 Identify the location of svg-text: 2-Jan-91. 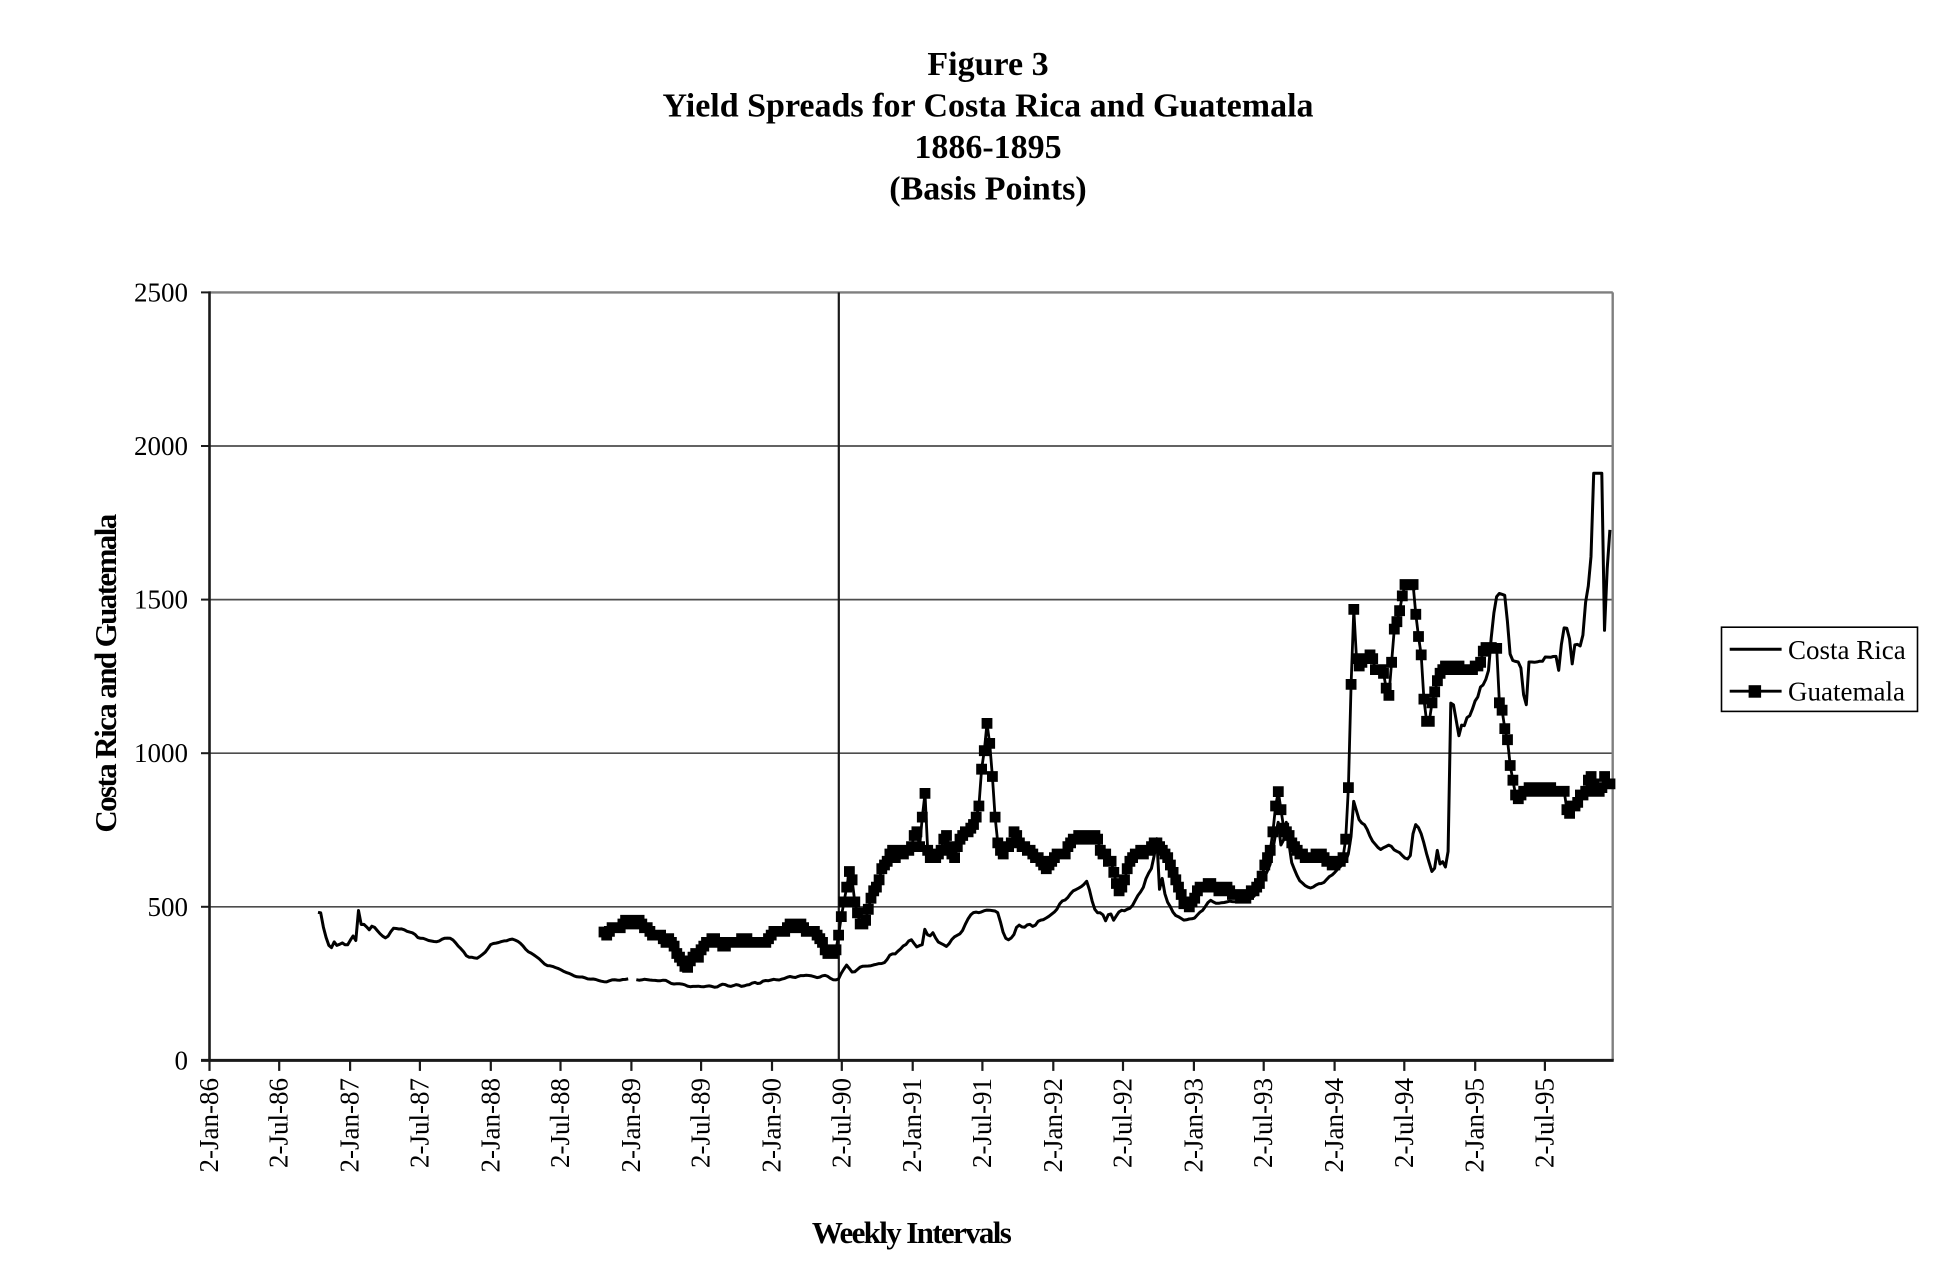
(912, 1125).